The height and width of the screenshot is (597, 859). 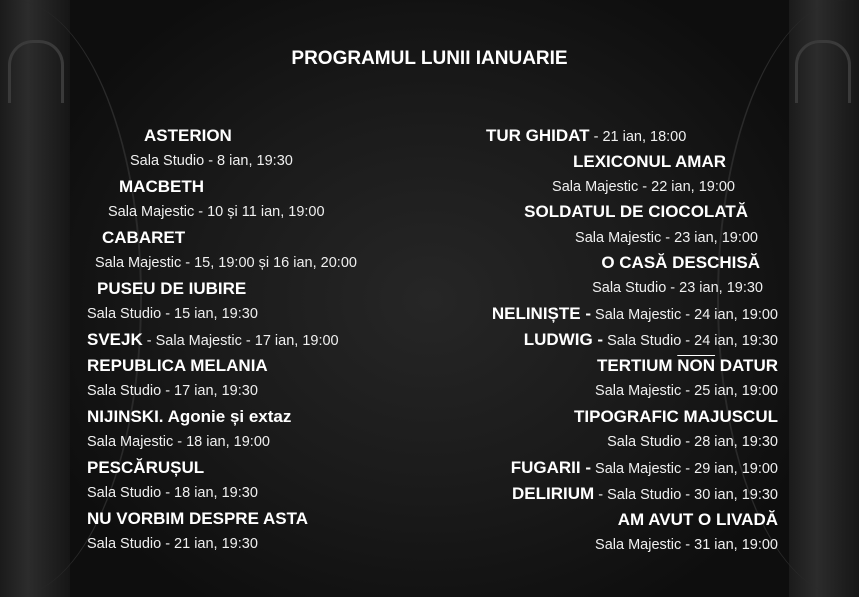 I want to click on event-title: MACBETH, so click(x=161, y=186).